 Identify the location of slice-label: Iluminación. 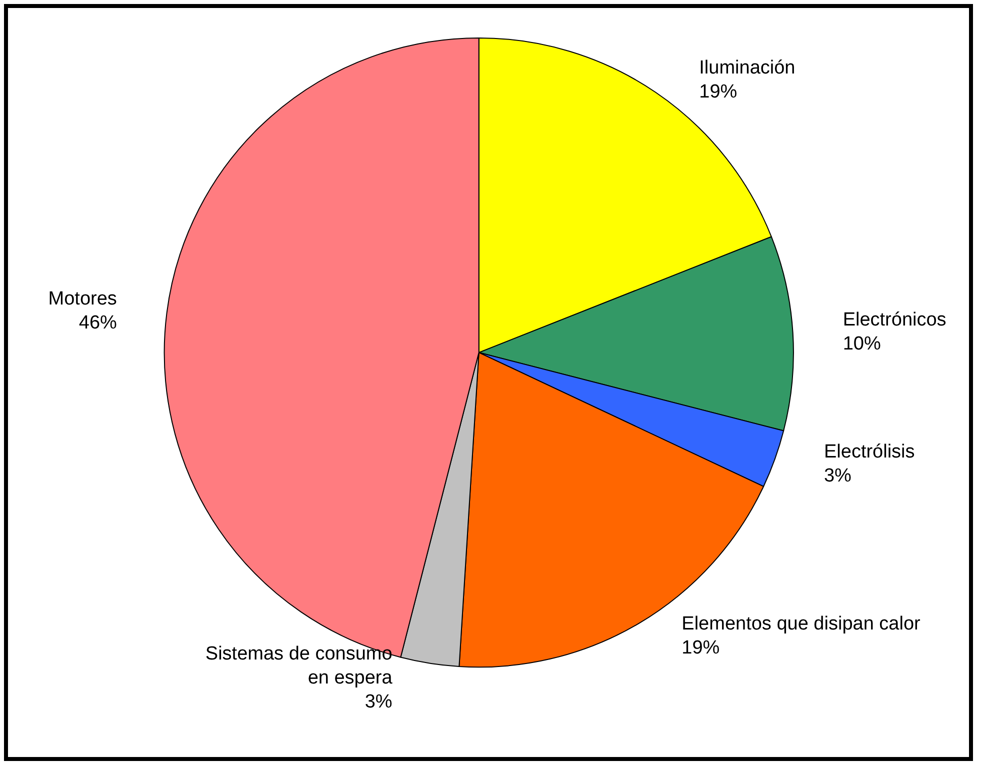
(747, 67).